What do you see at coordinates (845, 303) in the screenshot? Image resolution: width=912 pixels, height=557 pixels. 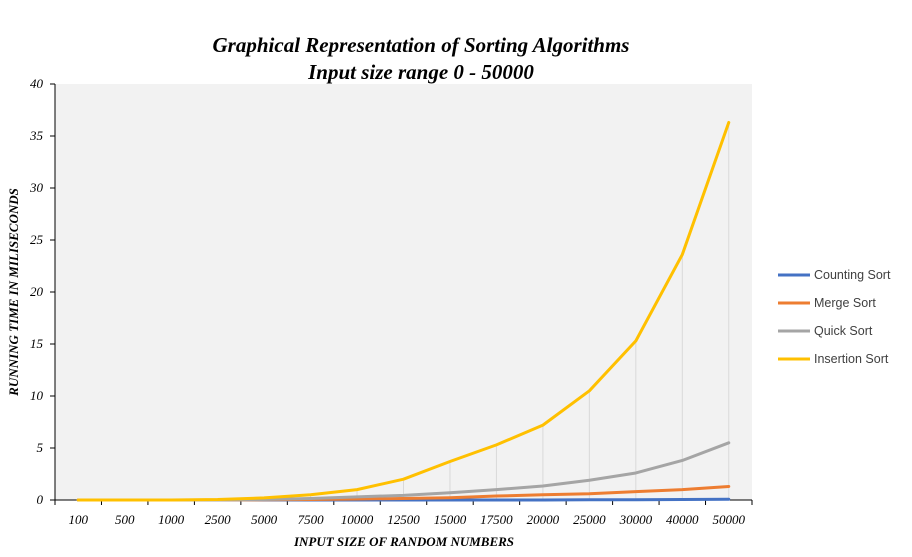 I see `legend-label: Merge Sort` at bounding box center [845, 303].